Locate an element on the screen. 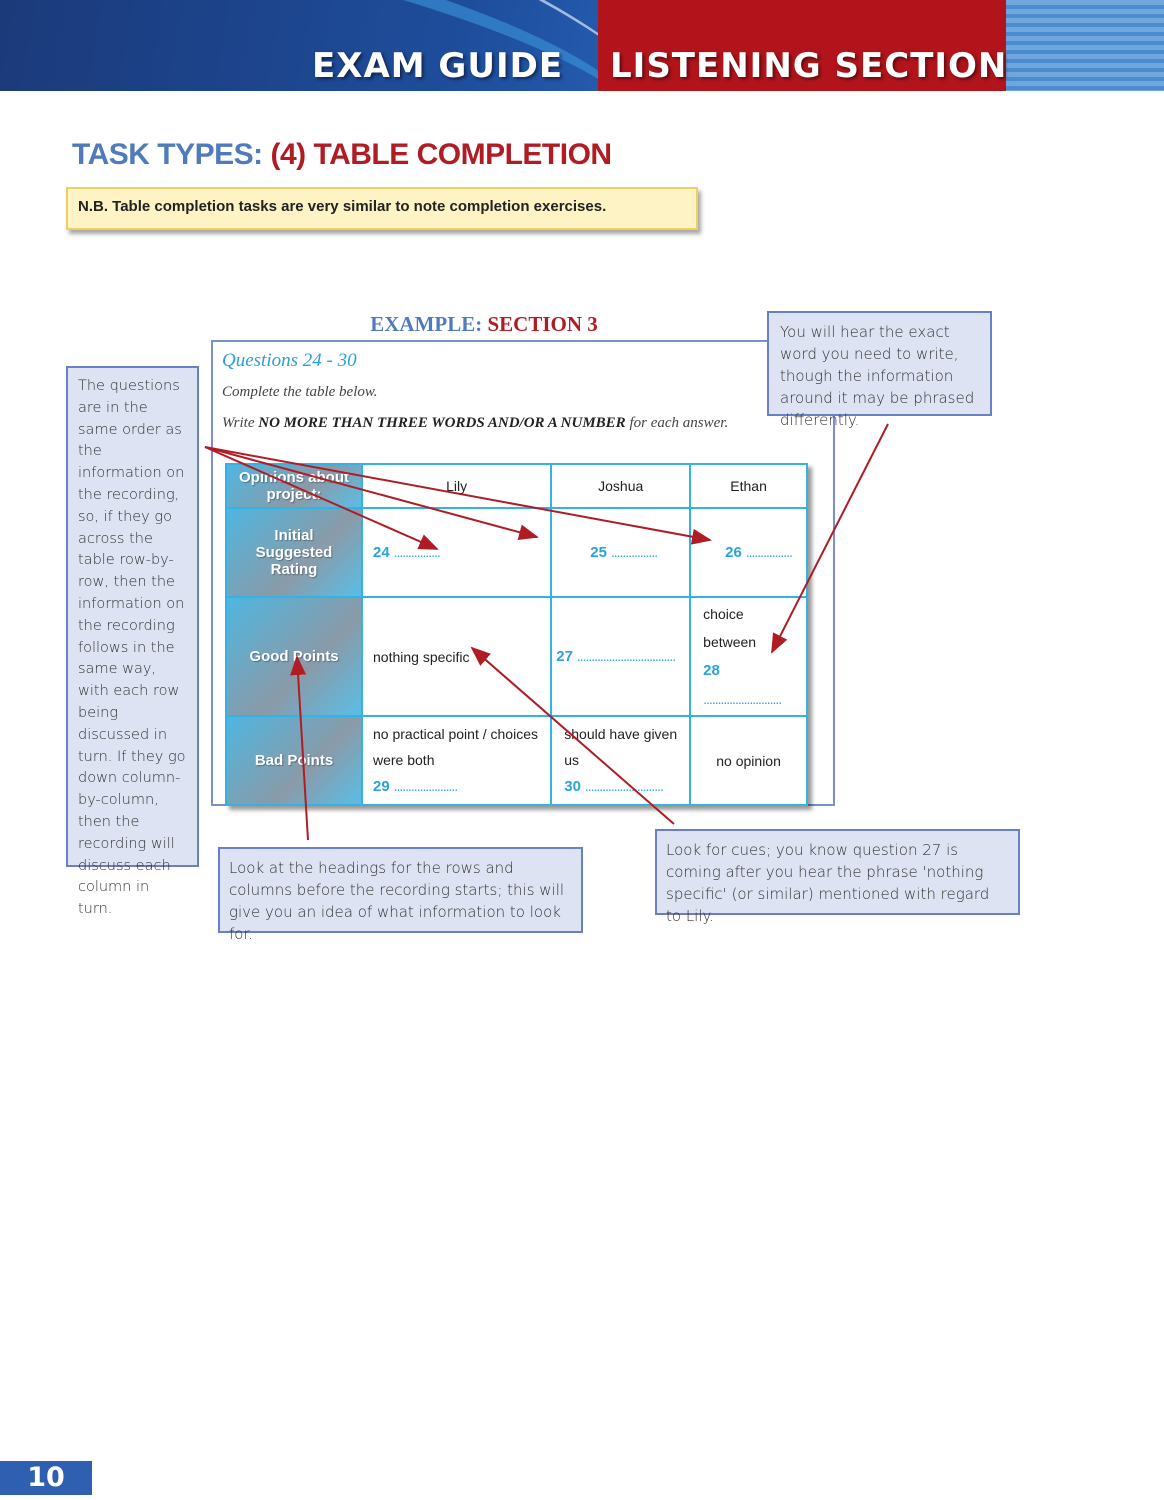  q-num: 26 is located at coordinates (733, 552).